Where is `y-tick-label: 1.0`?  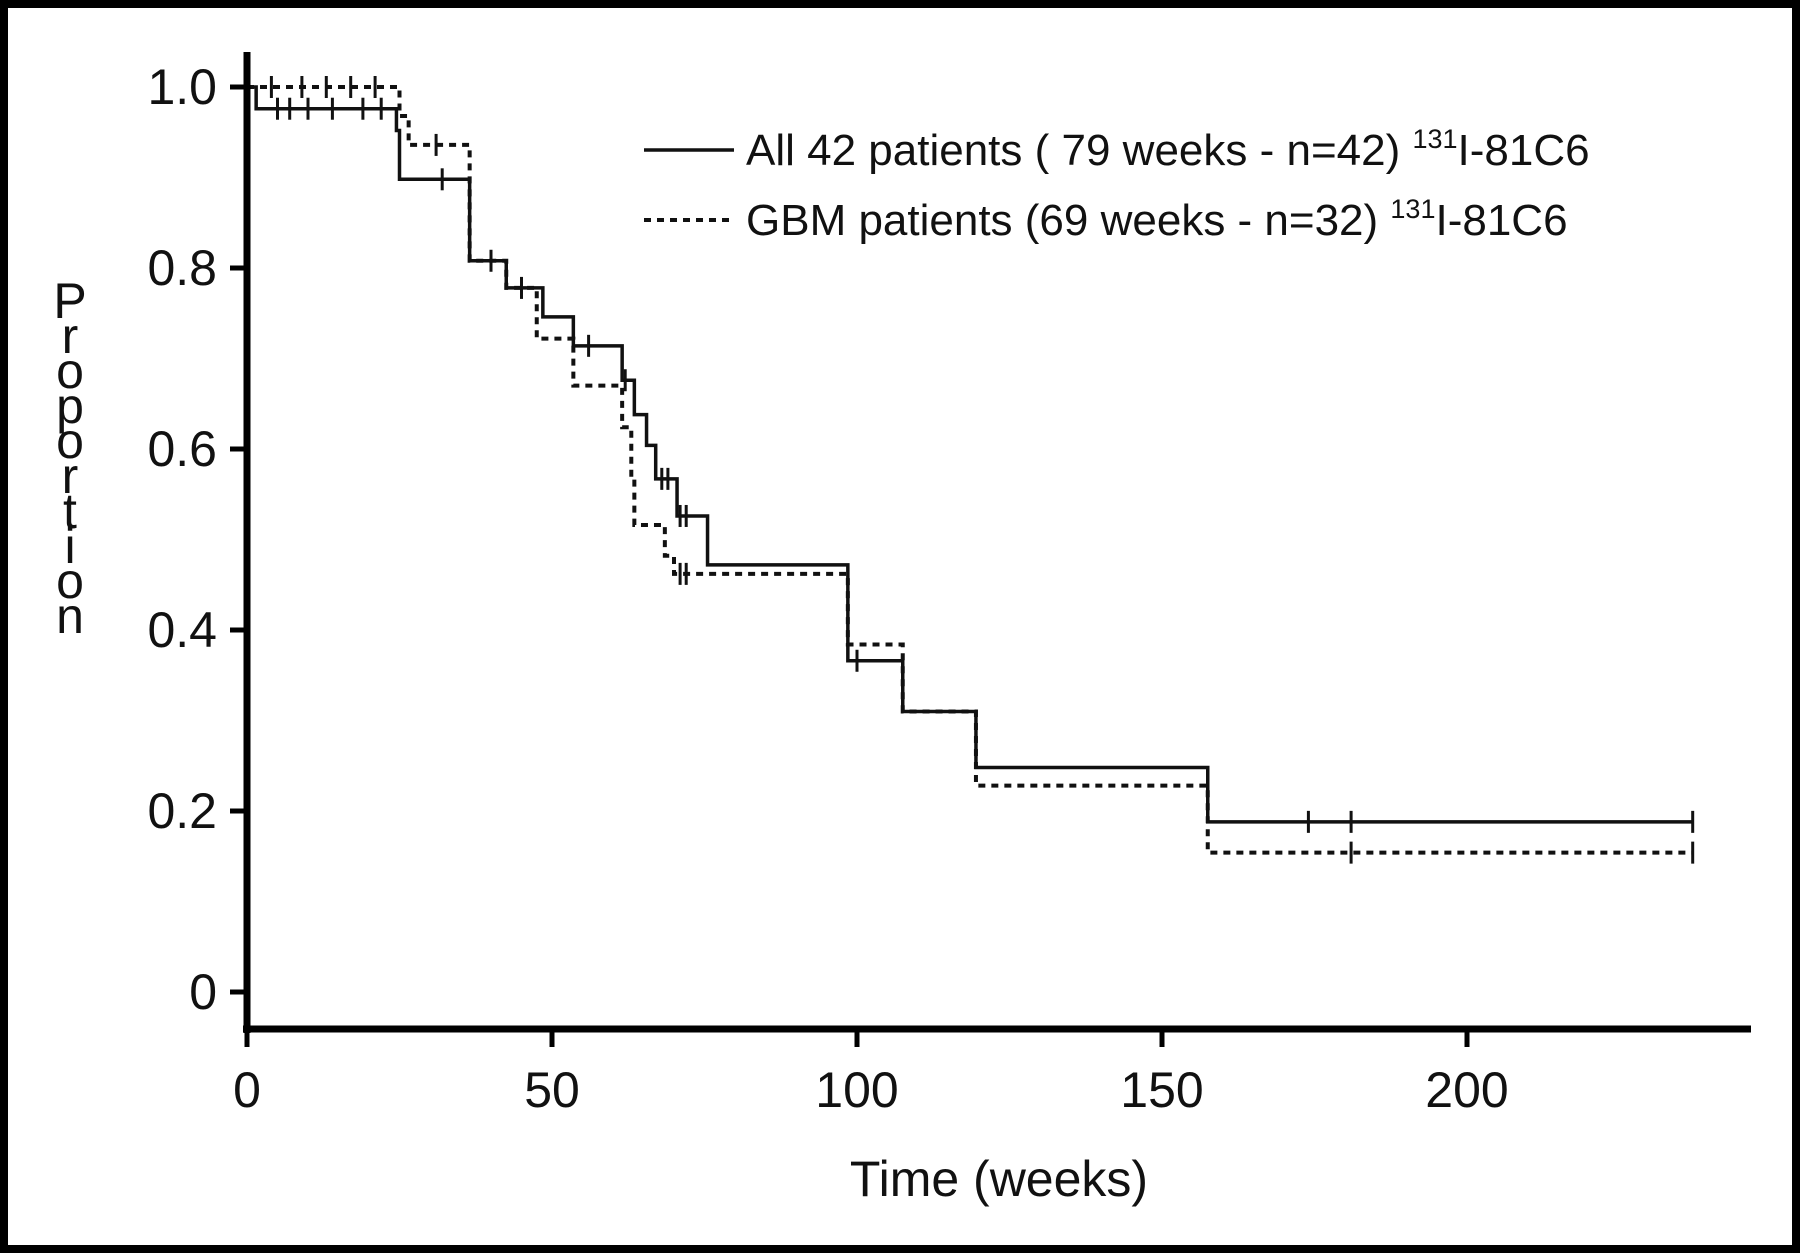 y-tick-label: 1.0 is located at coordinates (182, 87).